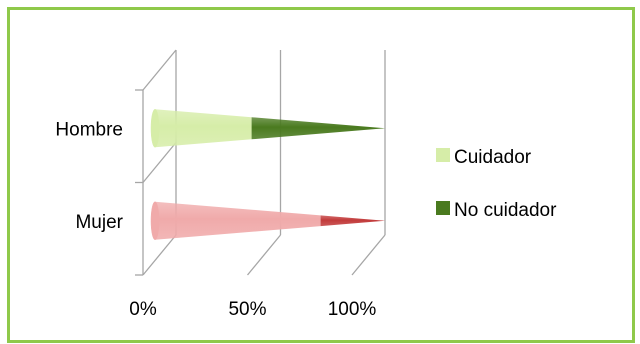 The image size is (640, 344). I want to click on legend-swatch-cuidador, so click(443, 155).